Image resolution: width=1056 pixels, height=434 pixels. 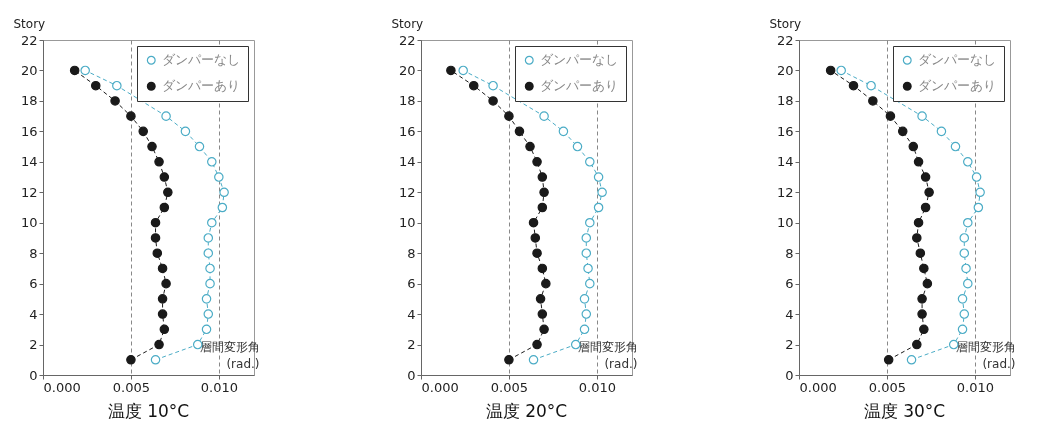 What do you see at coordinates (904, 411) in the screenshot?
I see `text: 温度 30°C` at bounding box center [904, 411].